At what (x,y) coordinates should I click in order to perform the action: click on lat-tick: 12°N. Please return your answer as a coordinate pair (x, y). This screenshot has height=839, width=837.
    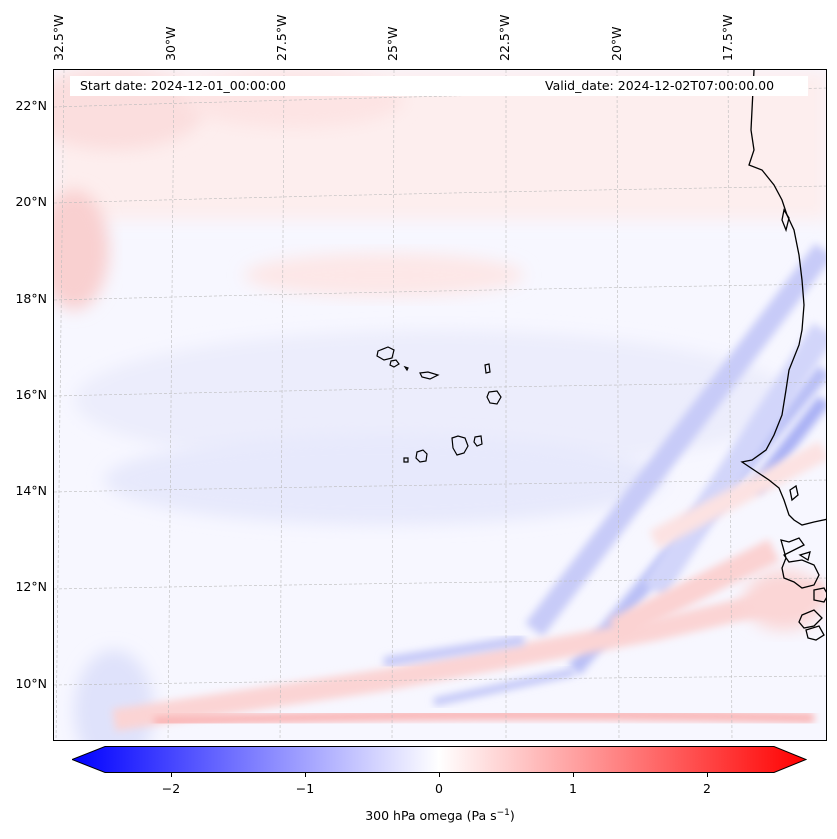
    Looking at the image, I should click on (31, 586).